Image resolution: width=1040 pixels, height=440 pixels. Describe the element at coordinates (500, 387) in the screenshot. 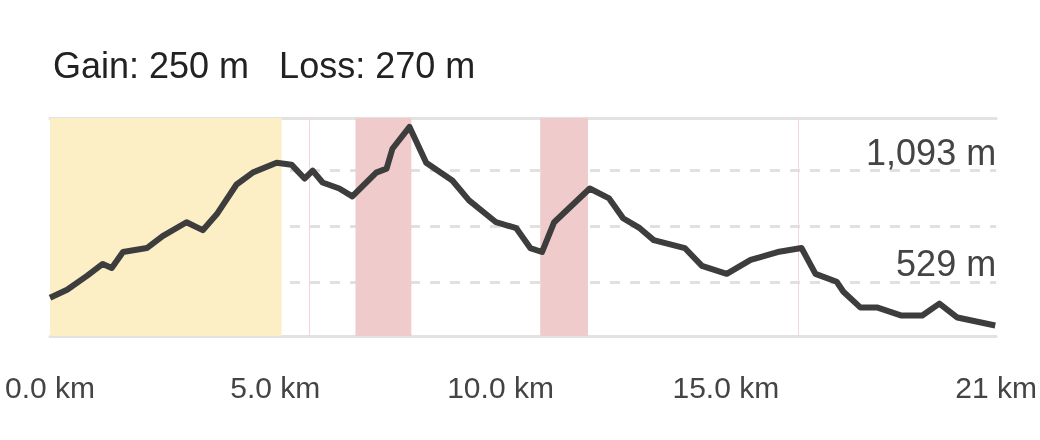

I see `x-tick-label: 10.0 km` at that location.